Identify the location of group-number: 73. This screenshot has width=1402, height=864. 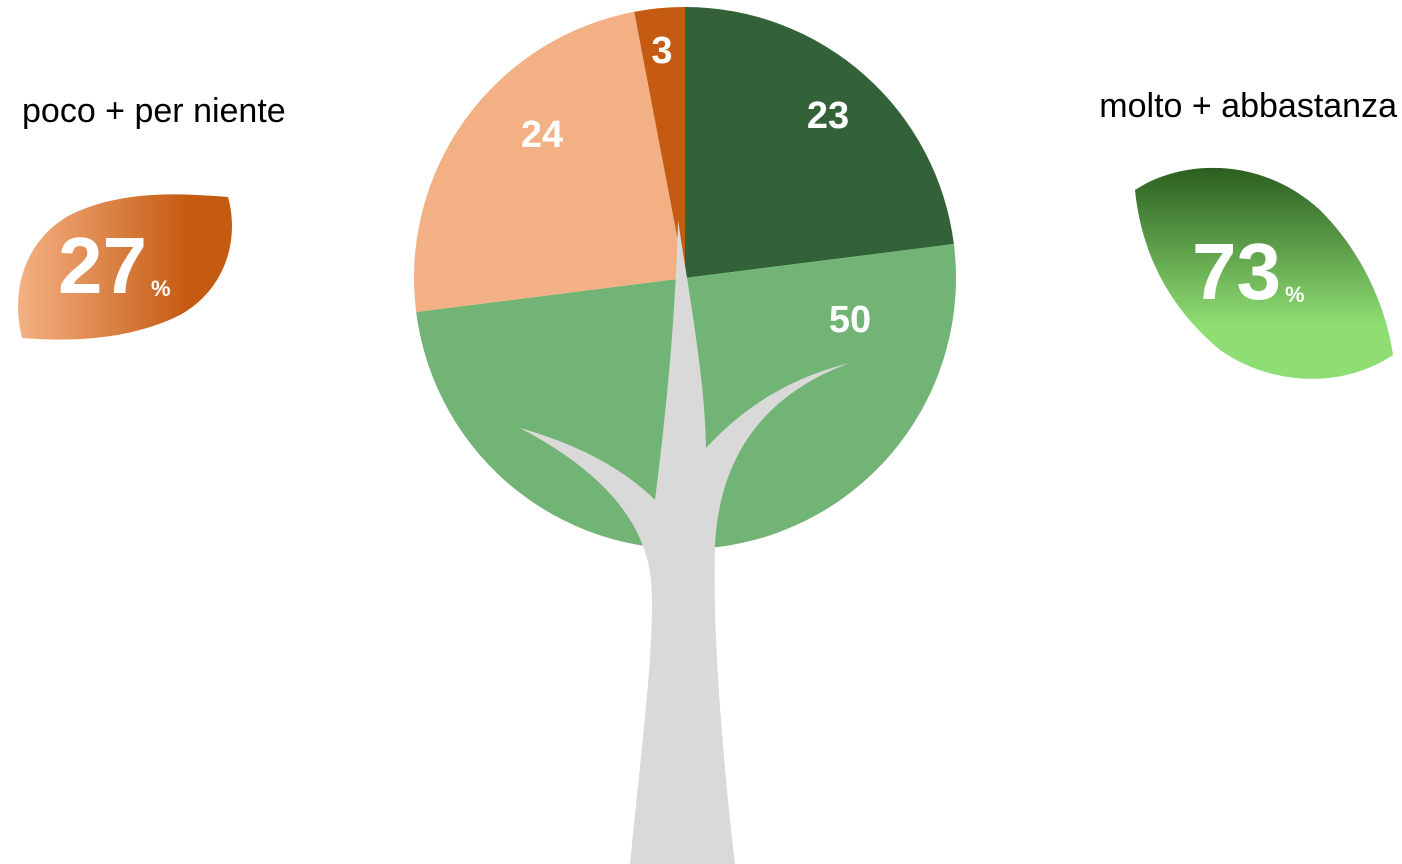
(1236, 271).